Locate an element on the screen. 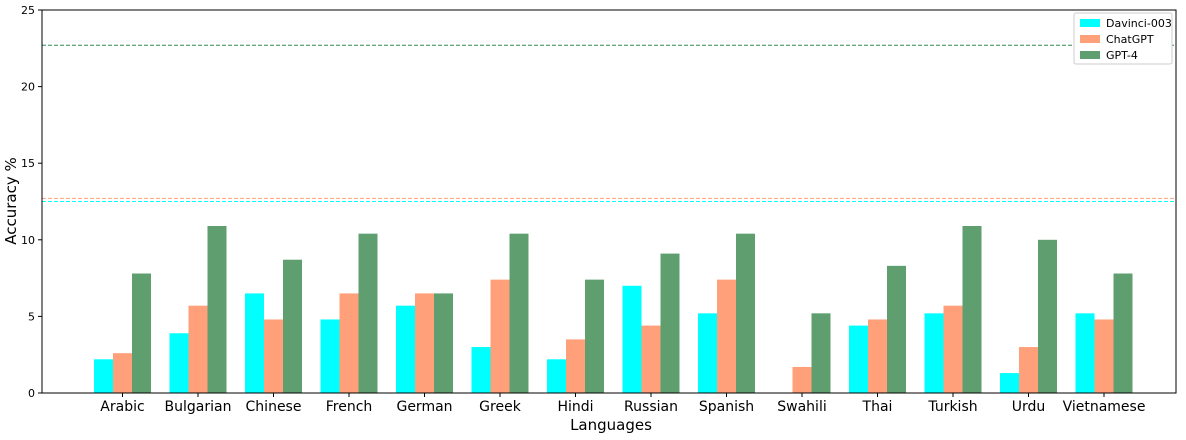 The image size is (1186, 440). y-tick-label: 25 is located at coordinates (28, 10).